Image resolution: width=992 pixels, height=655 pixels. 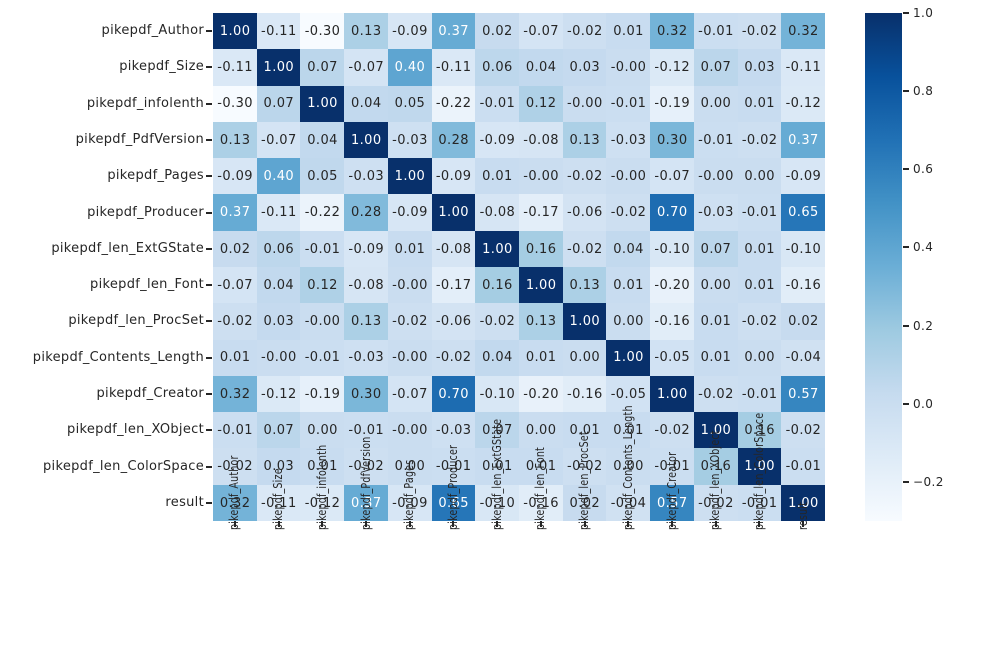 What do you see at coordinates (923, 13) in the screenshot?
I see `colorbar-tick-label: 1.0` at bounding box center [923, 13].